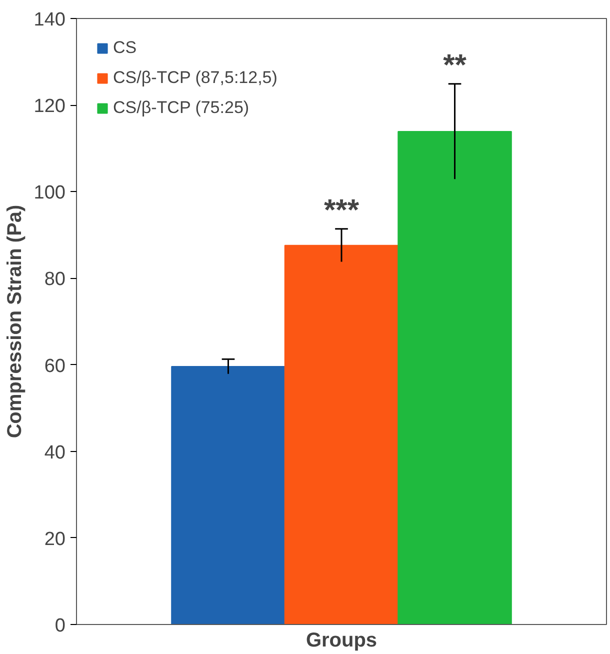  Describe the element at coordinates (60, 626) in the screenshot. I see `y-tick-label: 0` at that location.